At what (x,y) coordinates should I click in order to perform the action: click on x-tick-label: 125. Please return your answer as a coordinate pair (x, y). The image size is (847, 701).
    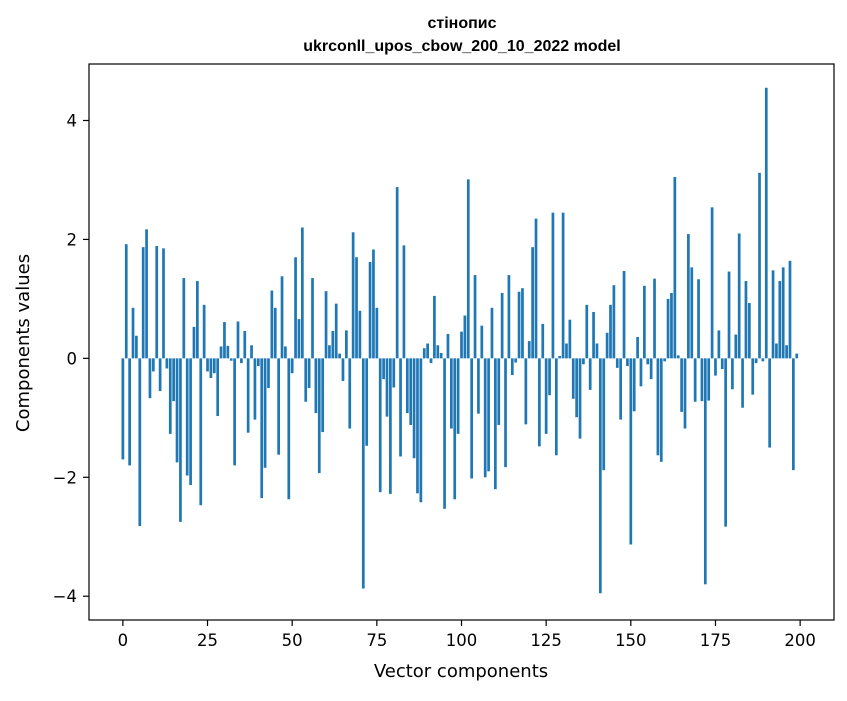
    Looking at the image, I should click on (546, 640).